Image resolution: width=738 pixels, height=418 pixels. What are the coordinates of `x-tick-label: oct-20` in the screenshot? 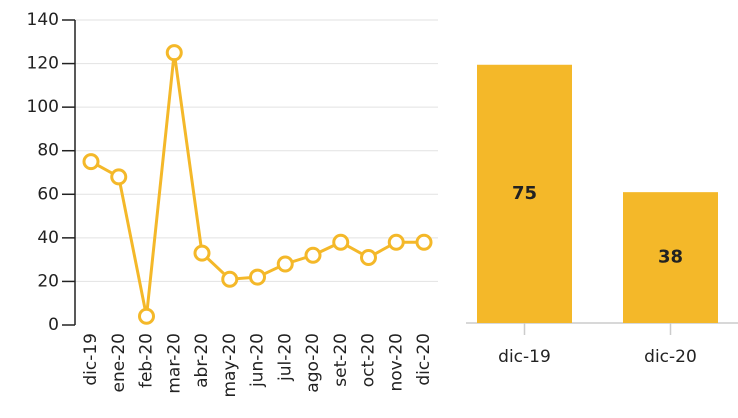 It's located at (369, 360).